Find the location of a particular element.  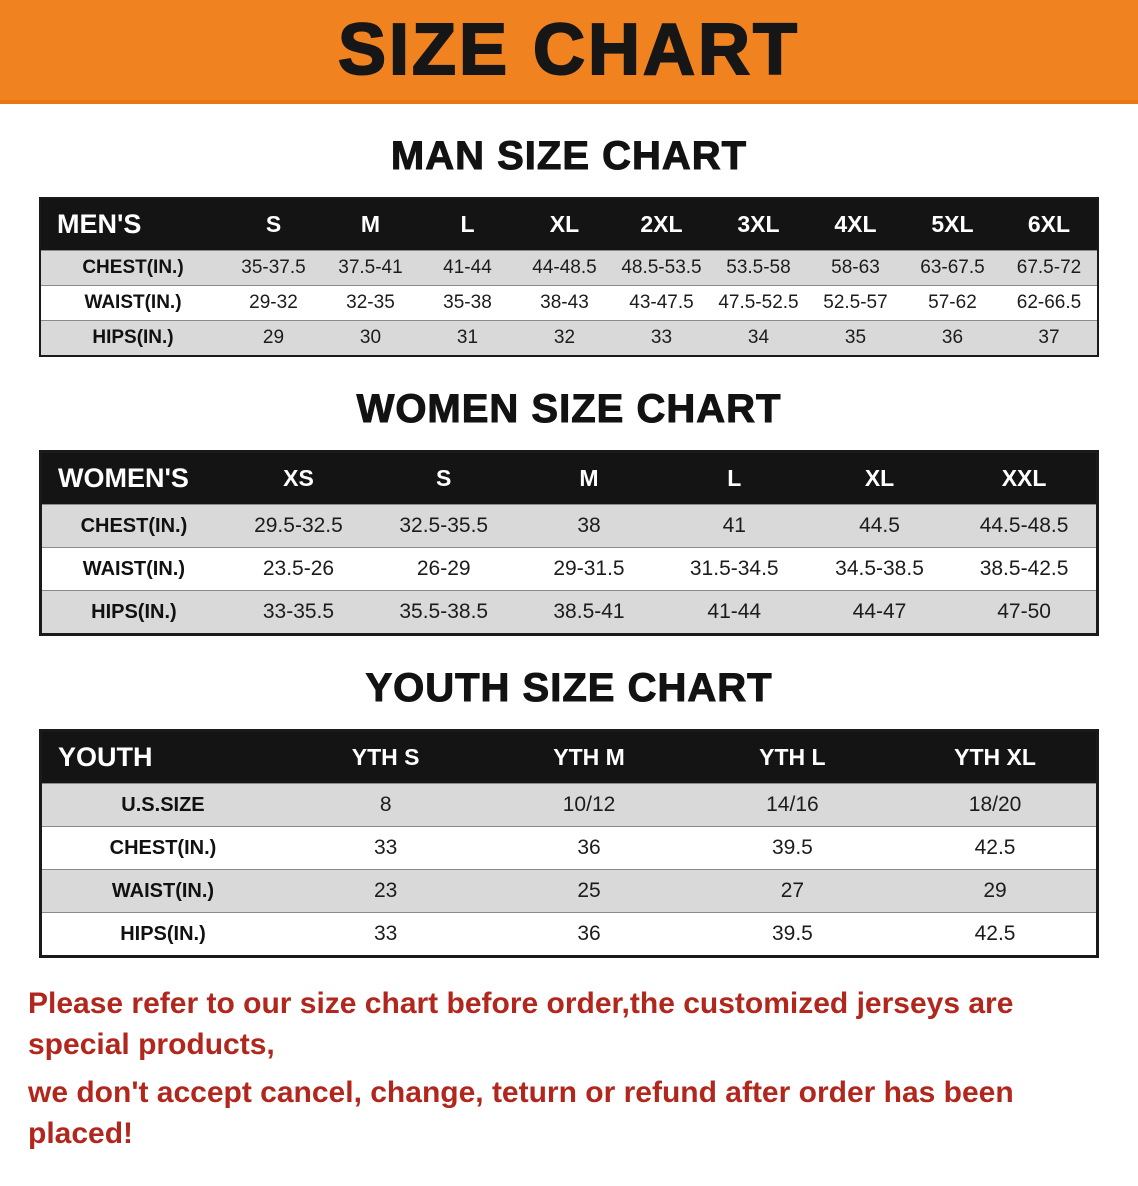

column-header: XS is located at coordinates (298, 478).